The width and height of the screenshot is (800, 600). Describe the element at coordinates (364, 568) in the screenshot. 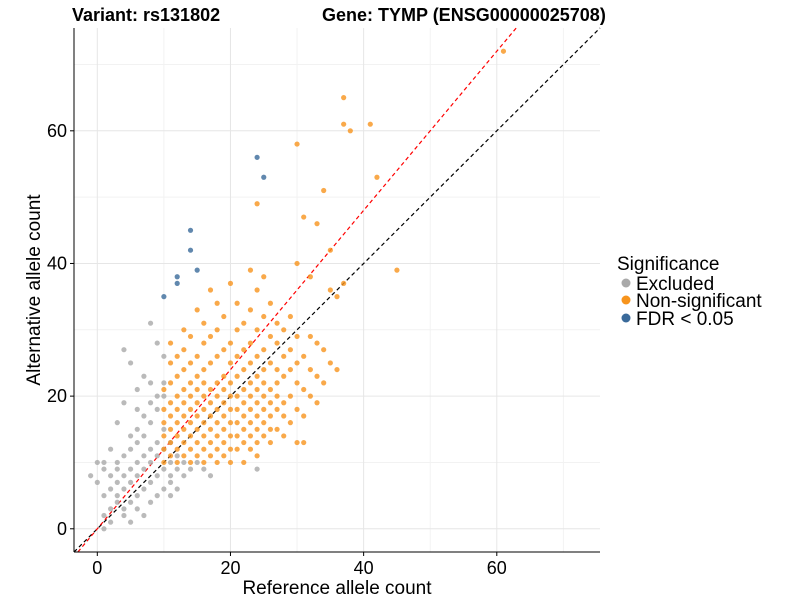

I see `x-tick-label: 40` at that location.